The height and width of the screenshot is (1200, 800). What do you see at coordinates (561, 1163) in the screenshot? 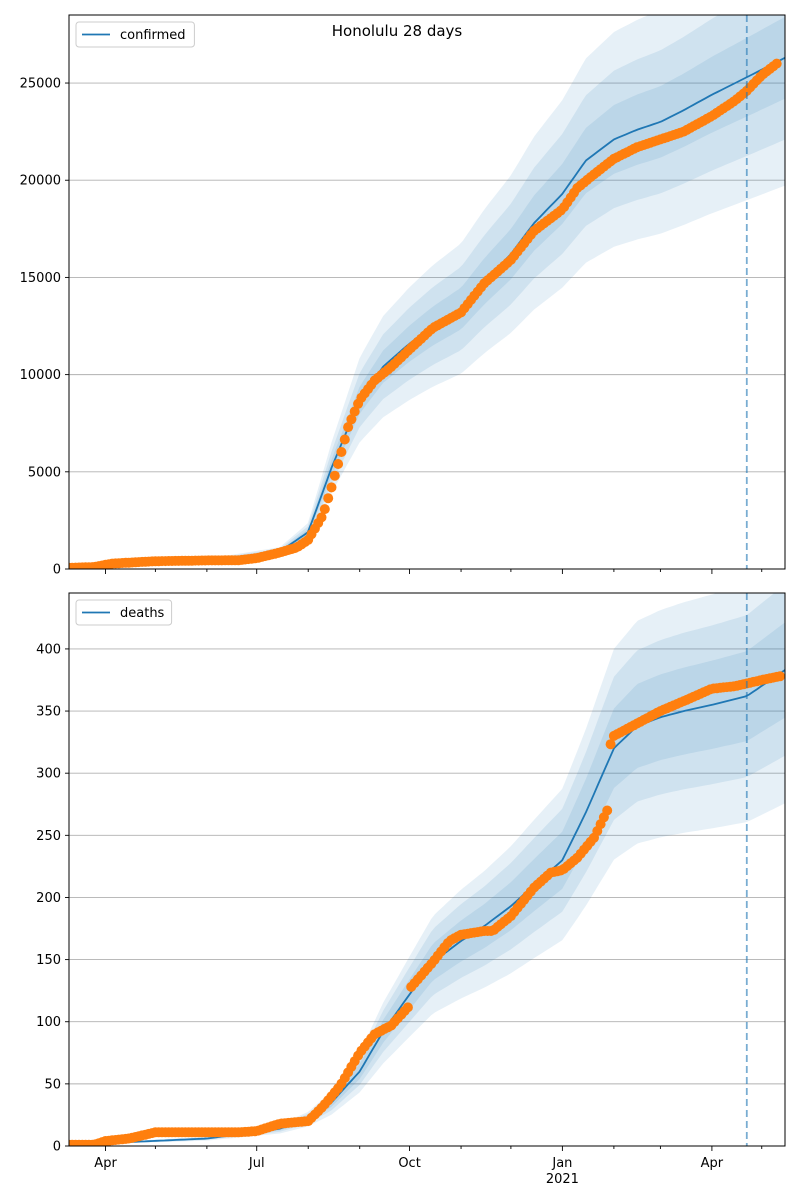
I see `x-tick-label: Jan` at bounding box center [561, 1163].